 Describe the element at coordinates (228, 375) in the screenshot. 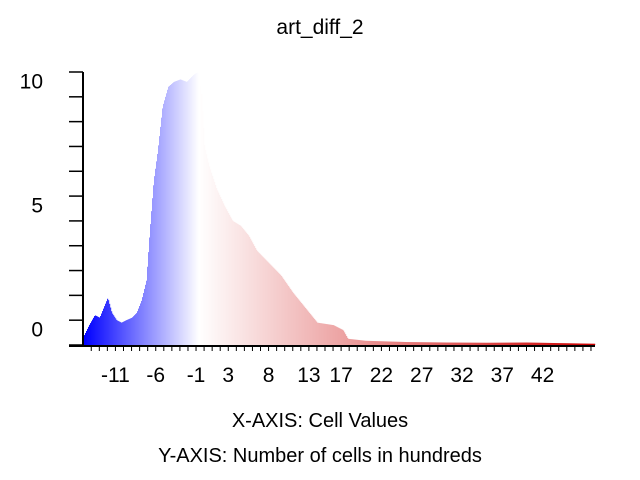

I see `x-tick-label: 3` at that location.